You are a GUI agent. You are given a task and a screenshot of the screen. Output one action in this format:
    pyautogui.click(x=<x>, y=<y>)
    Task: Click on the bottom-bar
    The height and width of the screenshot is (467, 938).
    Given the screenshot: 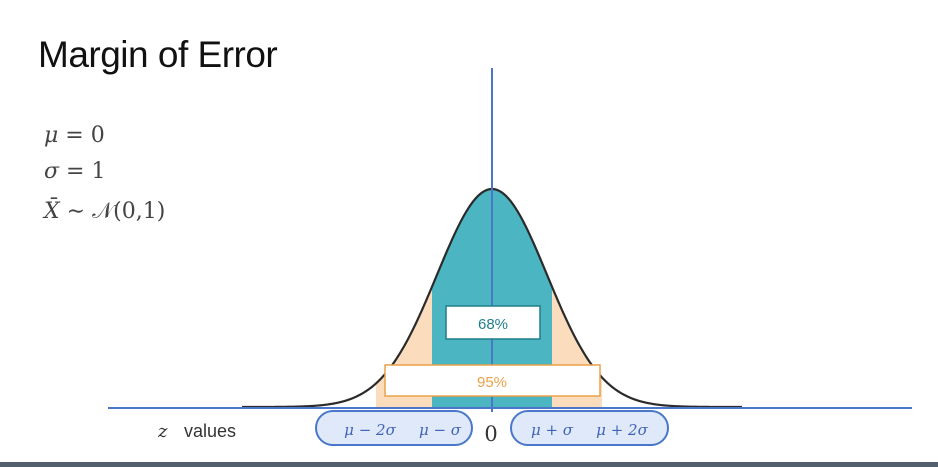 What is the action you would take?
    pyautogui.click(x=469, y=464)
    